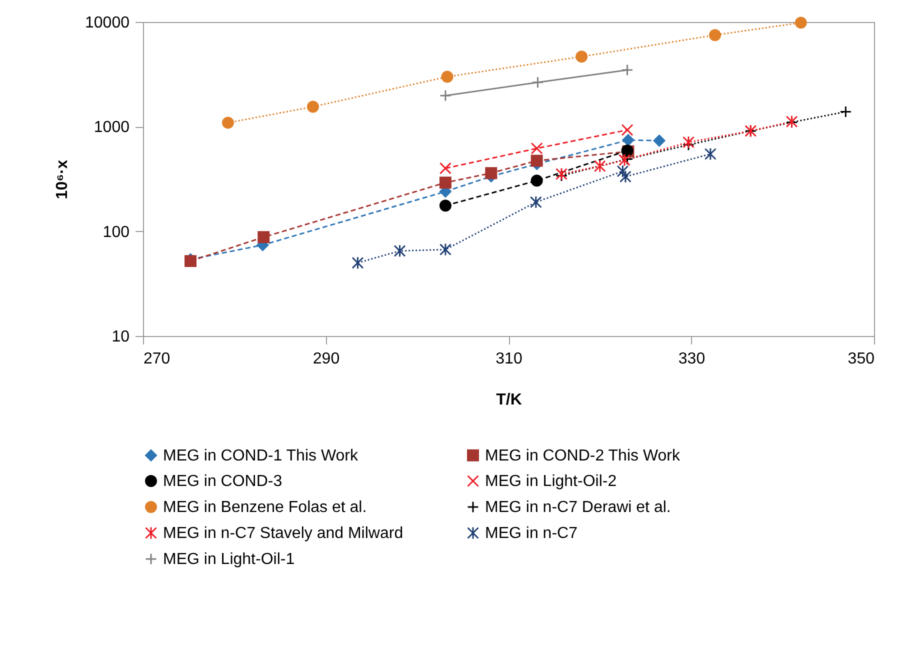  Describe the element at coordinates (121, 337) in the screenshot. I see `y-tick-label: 10` at that location.